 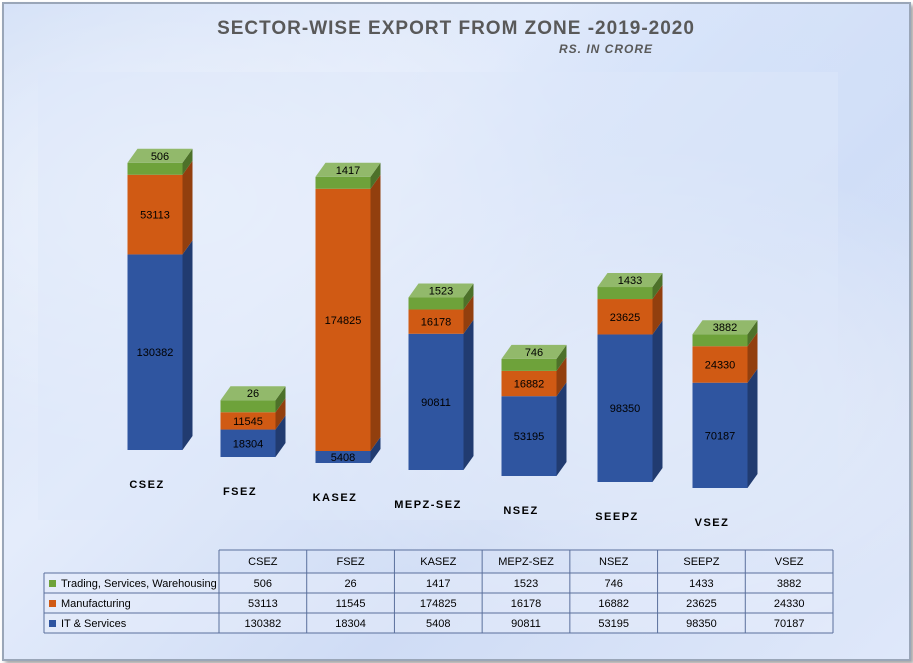 I want to click on bar-stack-csez: 130382 53113 506, so click(x=160, y=299).